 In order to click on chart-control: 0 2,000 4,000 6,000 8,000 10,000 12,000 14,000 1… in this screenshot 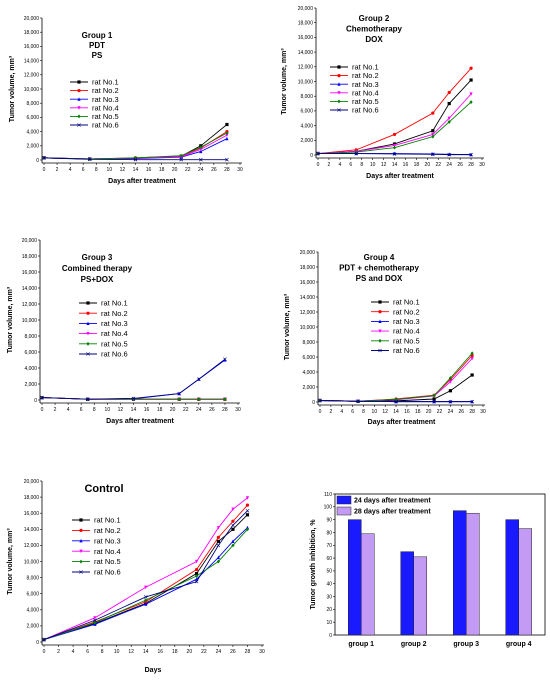, I will do `click(136, 576)`.